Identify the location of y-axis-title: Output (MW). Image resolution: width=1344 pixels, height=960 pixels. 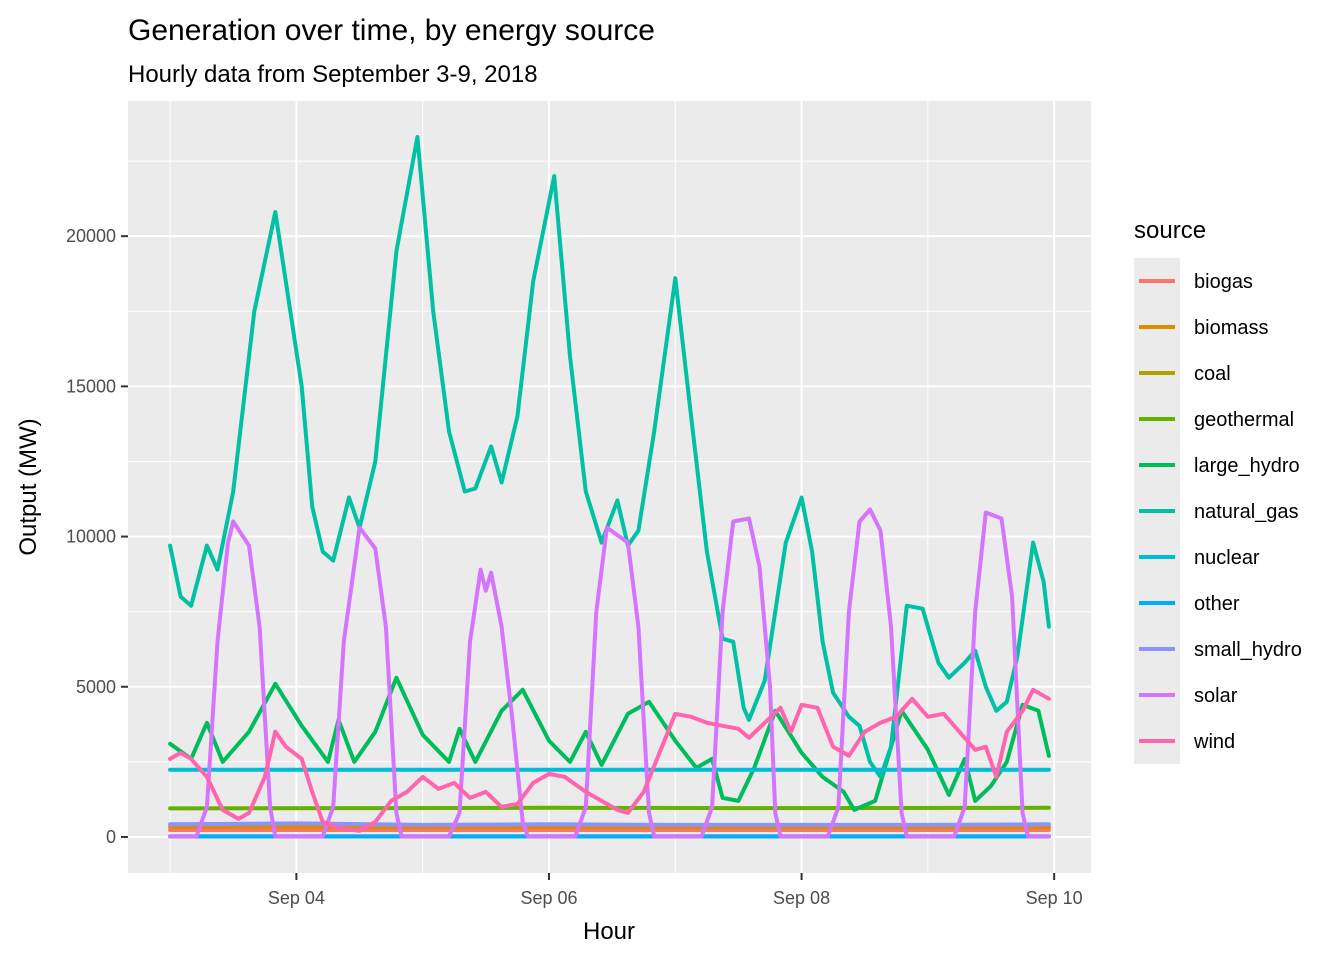
(28, 486).